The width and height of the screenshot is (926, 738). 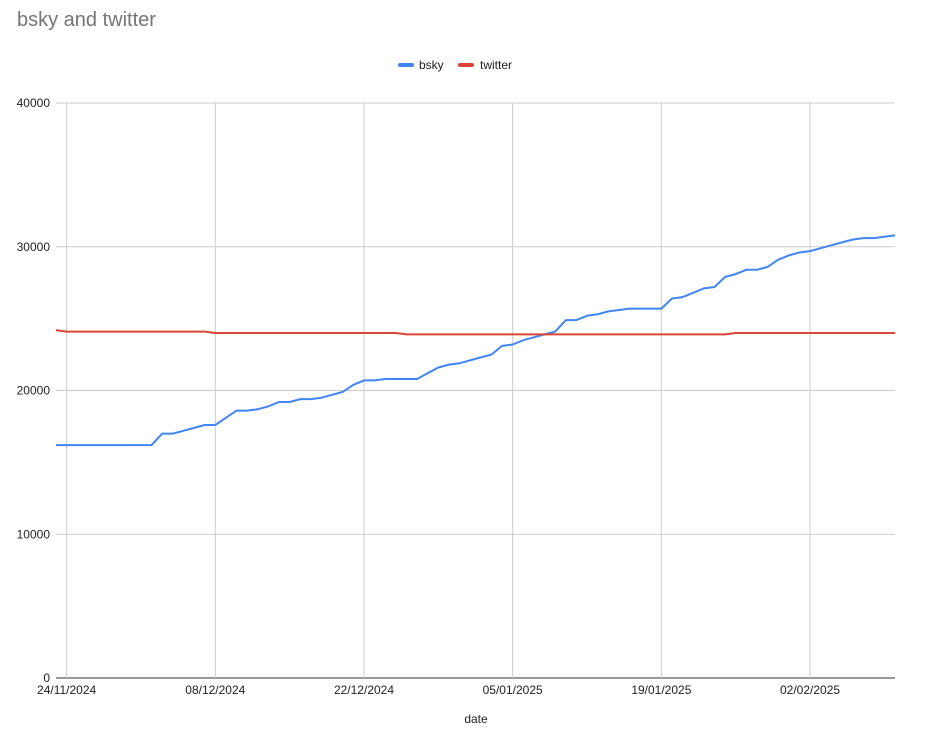 What do you see at coordinates (66, 690) in the screenshot?
I see `x-tick-label: 24/11/2024` at bounding box center [66, 690].